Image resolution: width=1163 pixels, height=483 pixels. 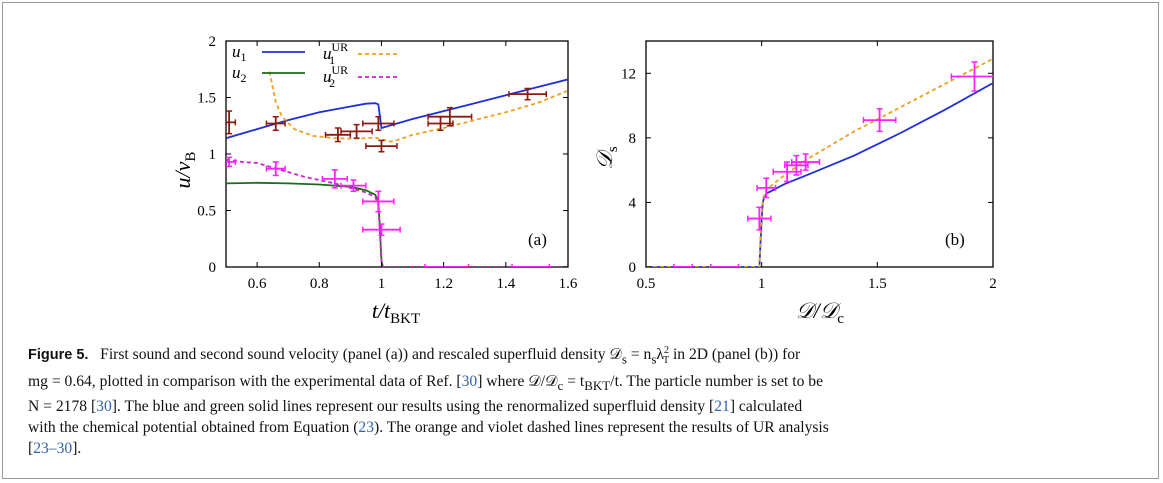 I want to click on caption-line-5: [23–30]., so click(x=584, y=448).